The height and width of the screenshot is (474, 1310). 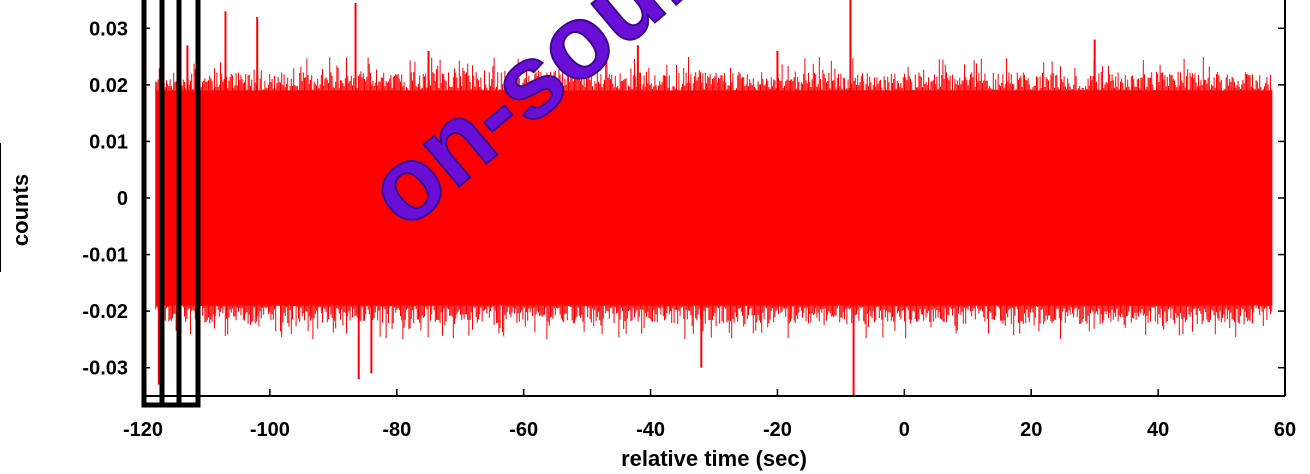 What do you see at coordinates (105, 312) in the screenshot?
I see `y-tick-label: -0.02` at bounding box center [105, 312].